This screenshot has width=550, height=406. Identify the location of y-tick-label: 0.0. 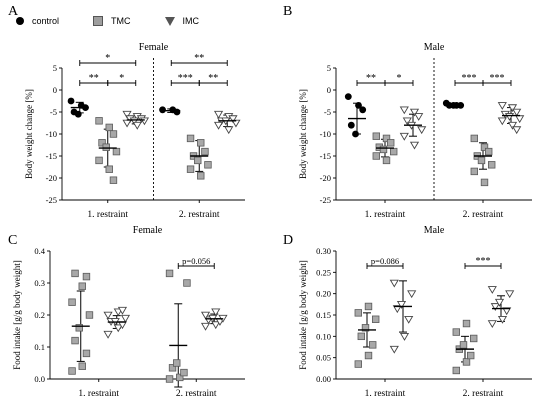
(39, 379).